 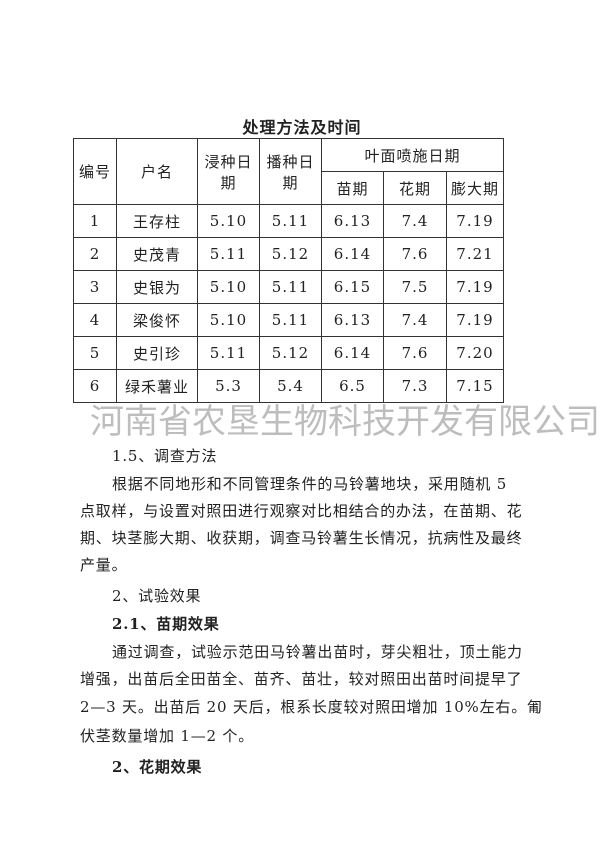 I want to click on table-cell: 7.5, so click(x=415, y=287).